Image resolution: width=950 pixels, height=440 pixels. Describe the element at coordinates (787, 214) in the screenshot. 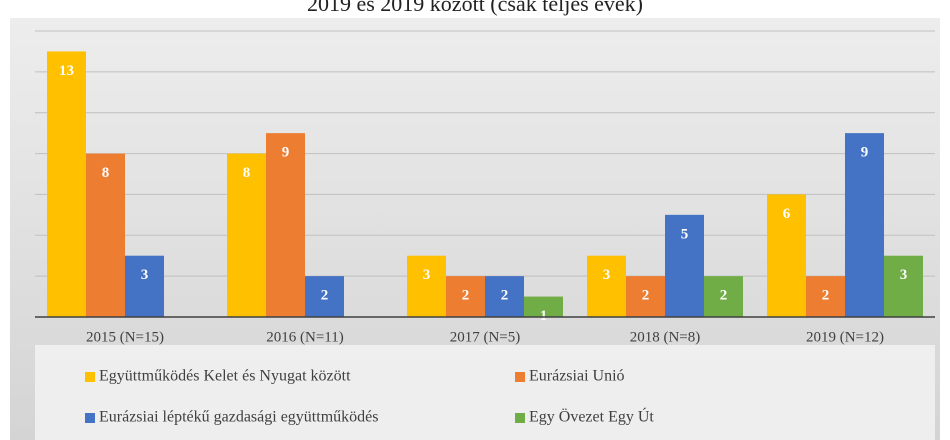

I see `data-label: 6` at that location.